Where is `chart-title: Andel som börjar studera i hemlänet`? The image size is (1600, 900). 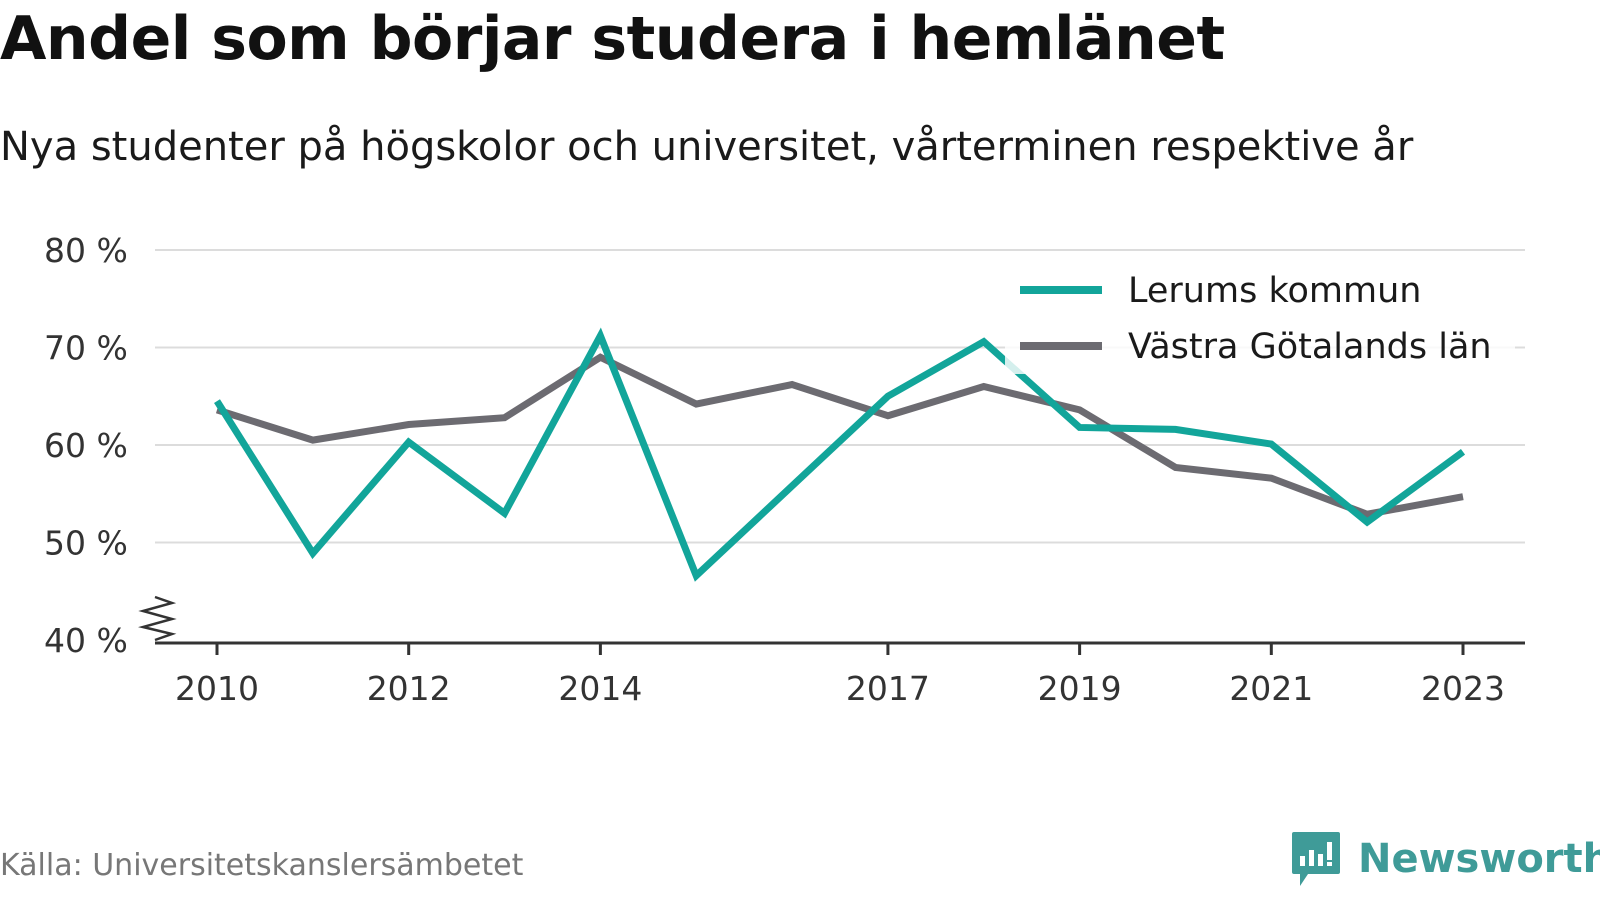
chart-title: Andel som börjar studera i hemlänet is located at coordinates (612, 39).